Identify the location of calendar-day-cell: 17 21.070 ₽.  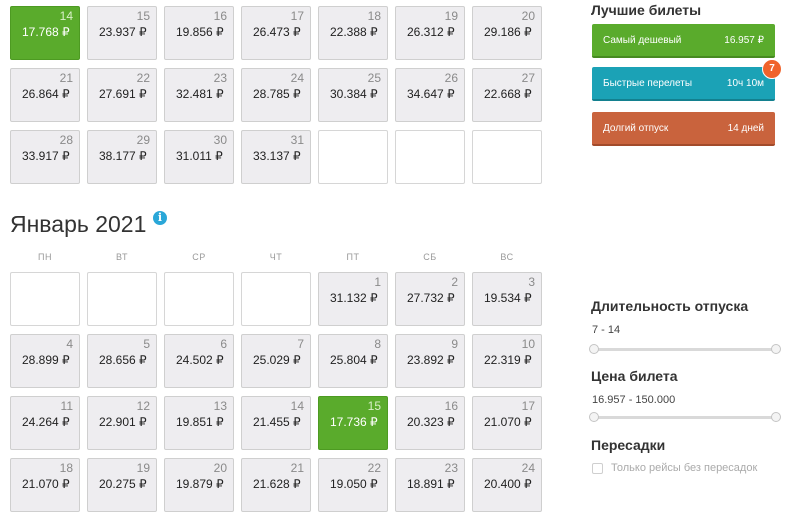
(507, 423).